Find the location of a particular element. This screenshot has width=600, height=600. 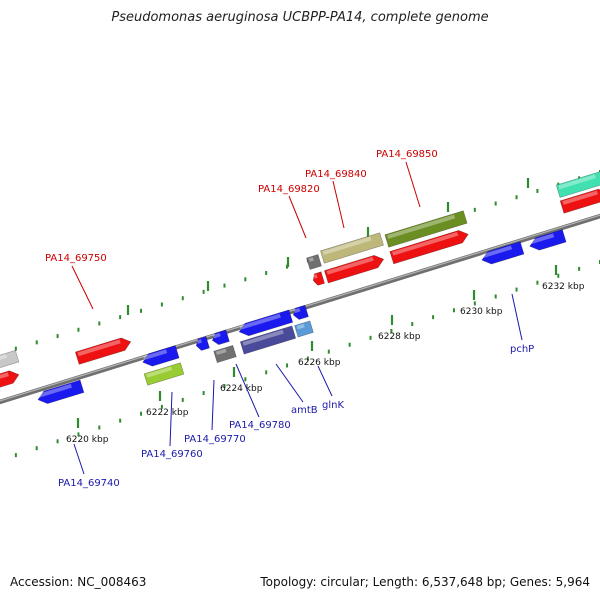

gene-grey-2-shine is located at coordinates (311, 259).